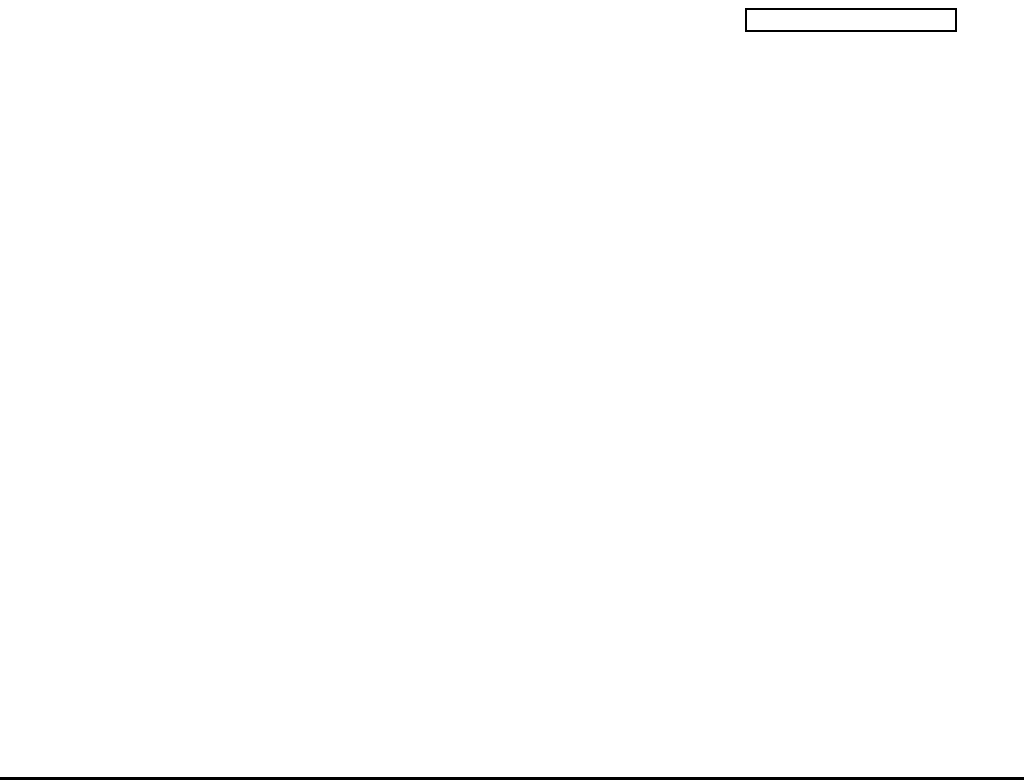  What do you see at coordinates (62, 740) in the screenshot?
I see `power-details` at bounding box center [62, 740].